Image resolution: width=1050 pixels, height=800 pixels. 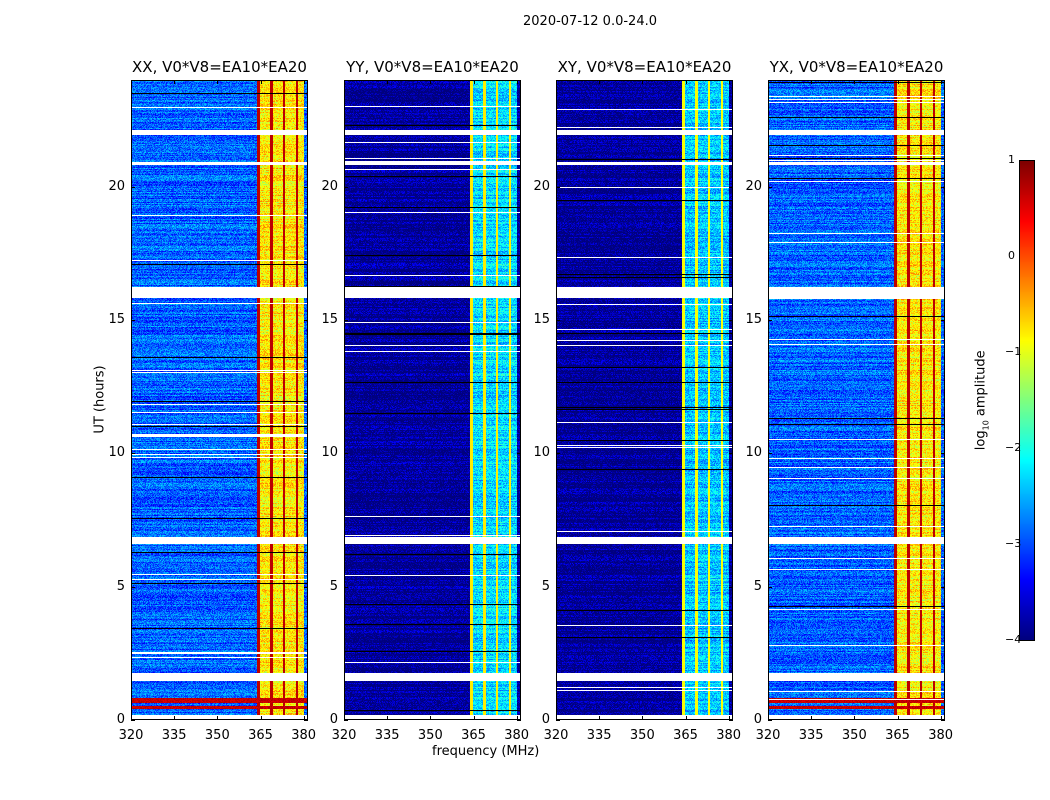 What do you see at coordinates (856, 67) in the screenshot?
I see `panel-title: YX, V0*V8=EA10*EA20` at bounding box center [856, 67].